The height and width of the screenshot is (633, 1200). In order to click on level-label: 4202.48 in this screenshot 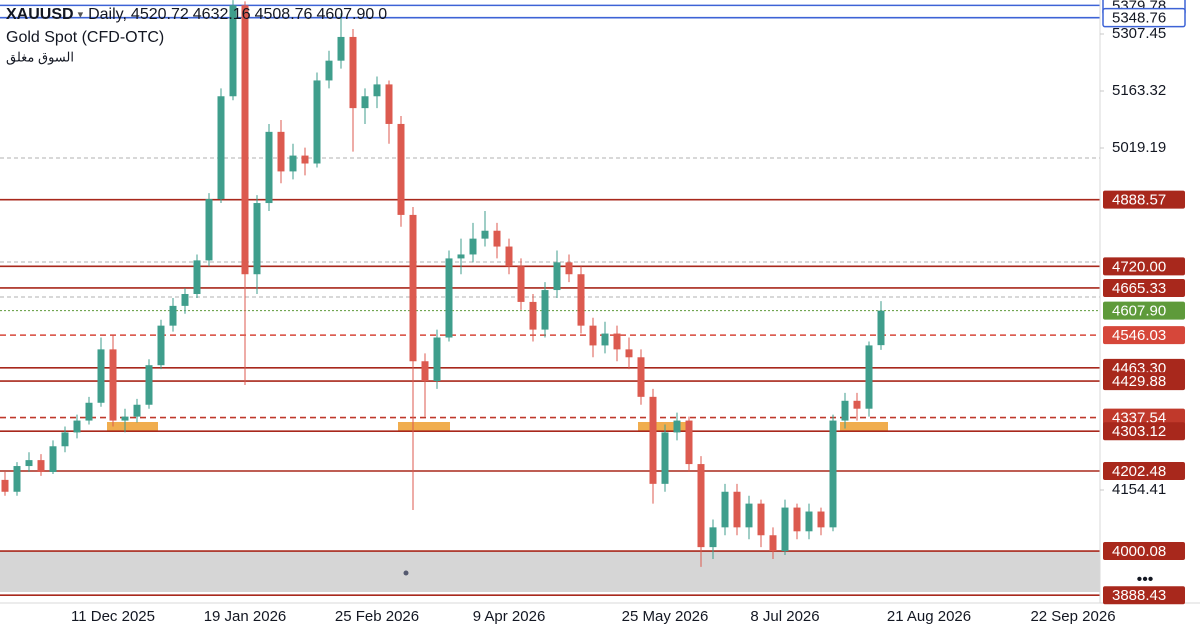, I will do `click(1139, 471)`.